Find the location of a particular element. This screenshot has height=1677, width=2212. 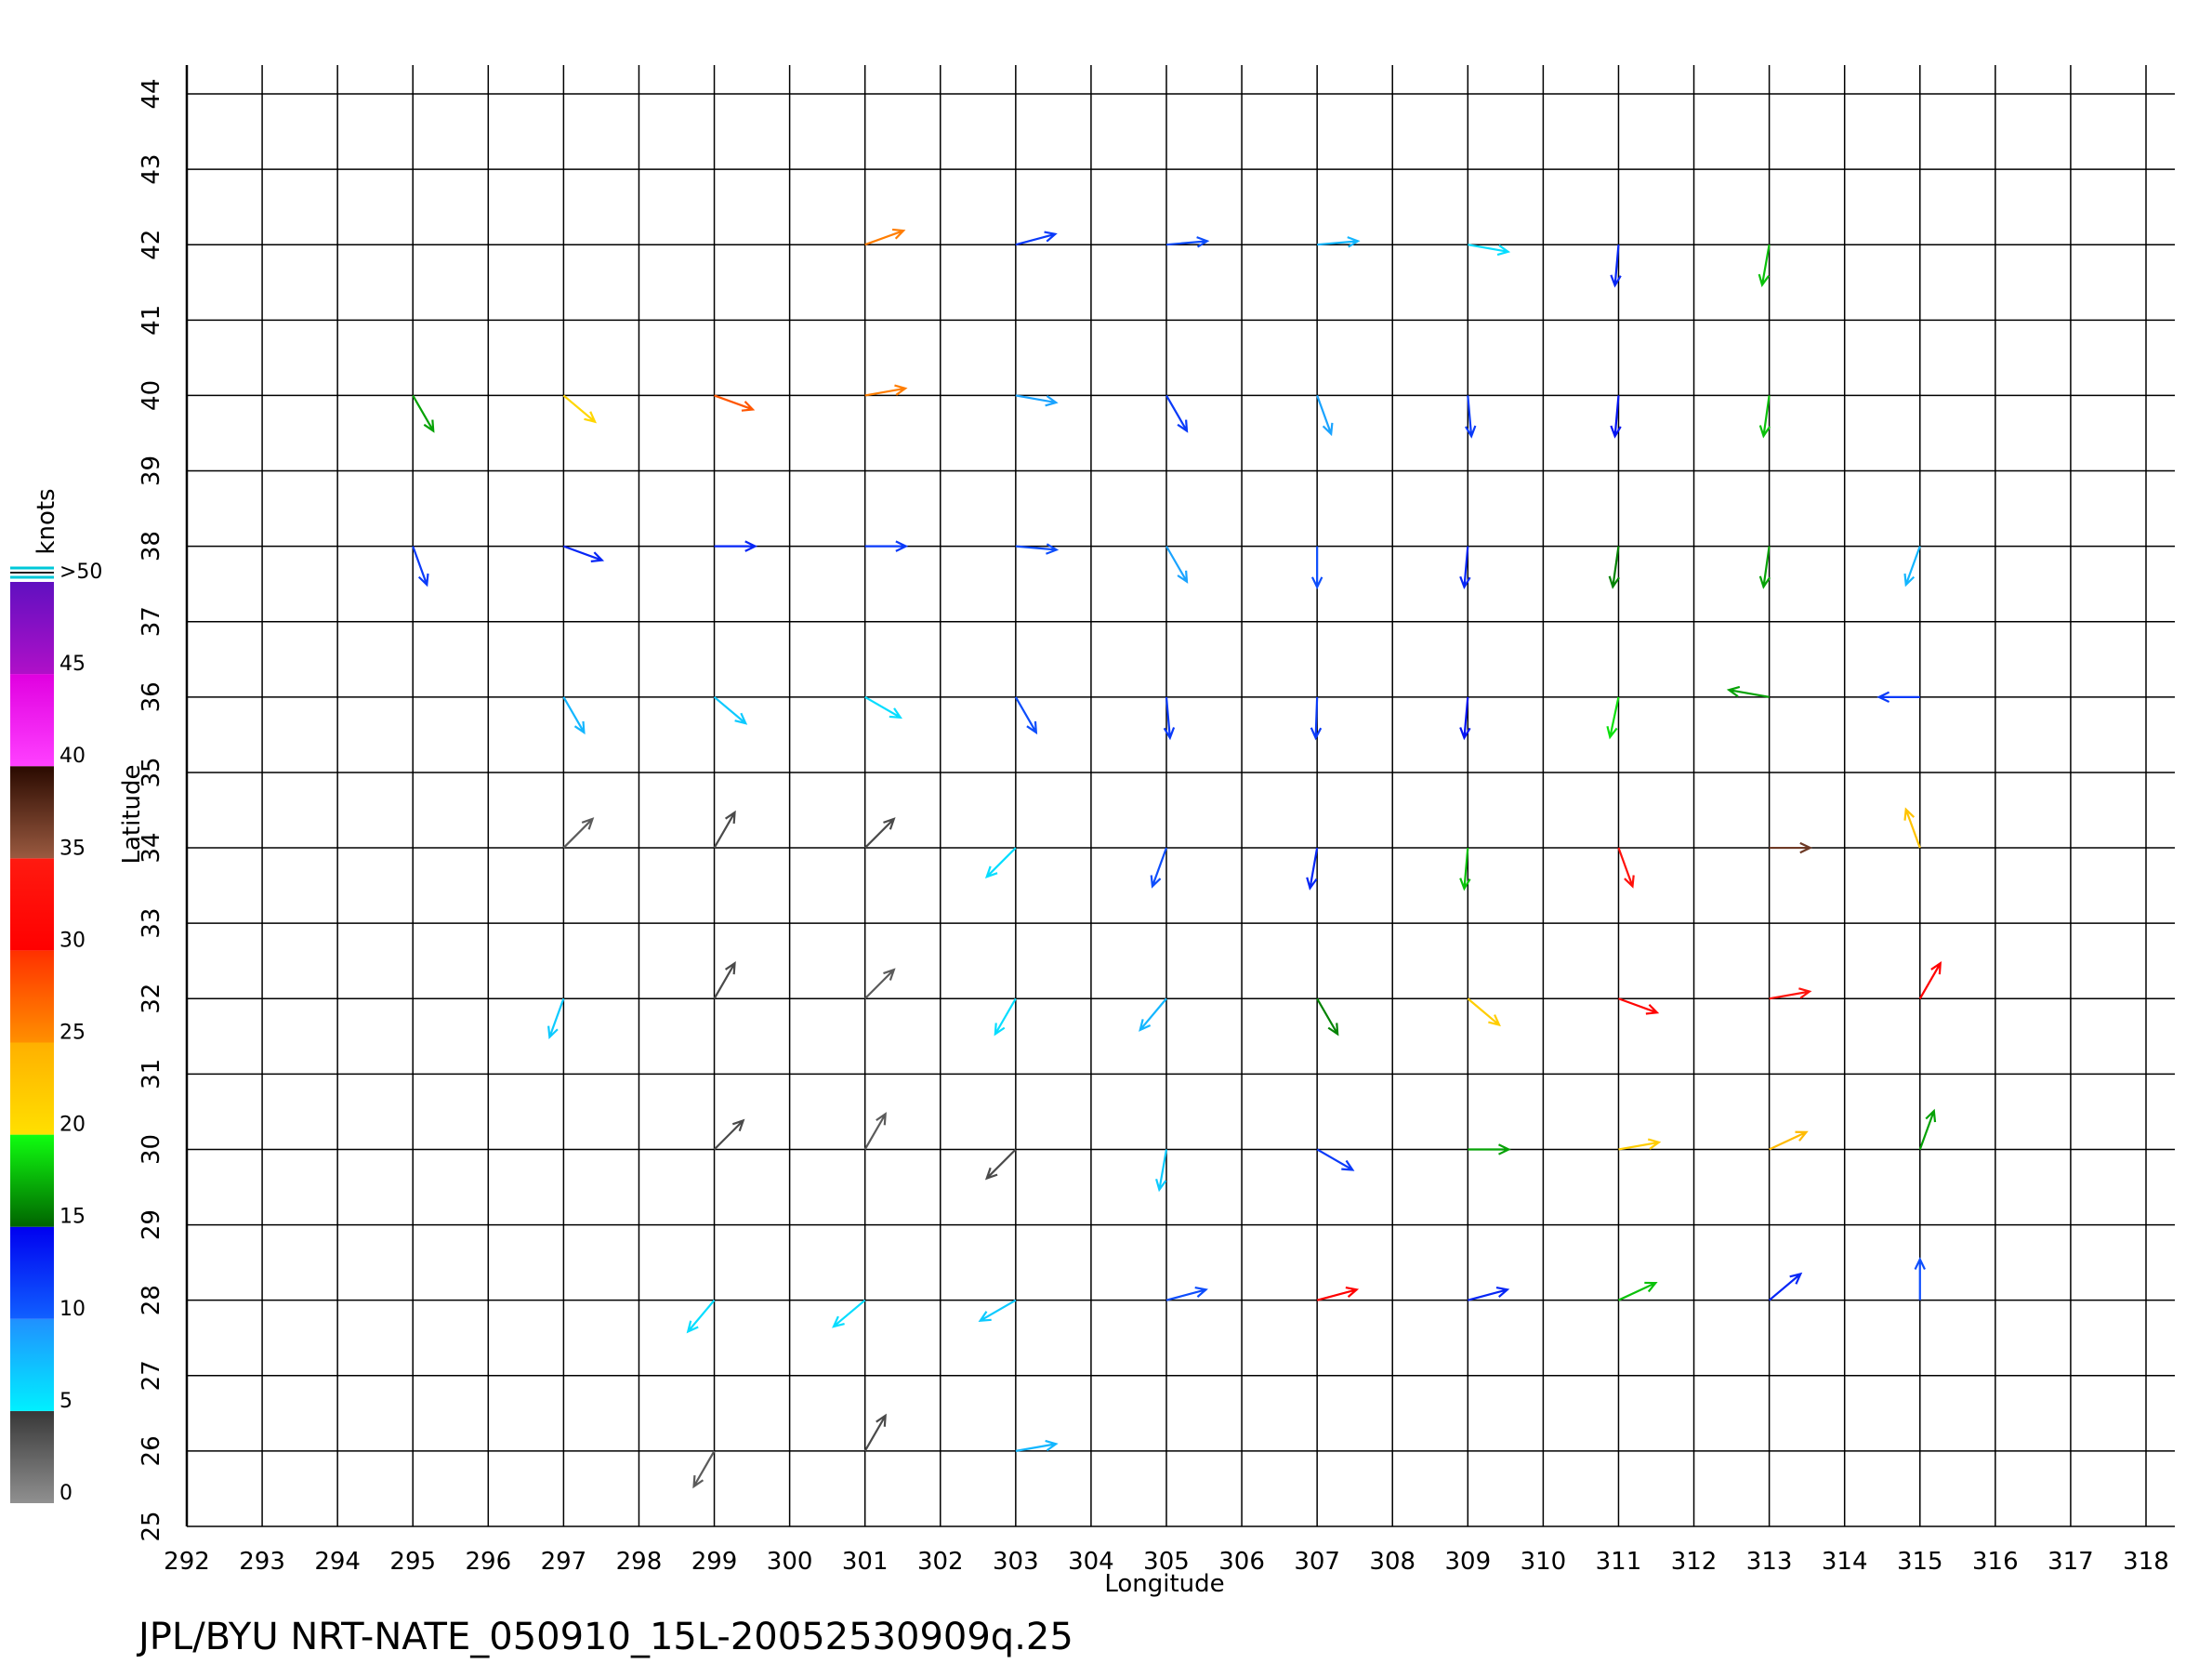

x-tick-label: 293 is located at coordinates (262, 1562).